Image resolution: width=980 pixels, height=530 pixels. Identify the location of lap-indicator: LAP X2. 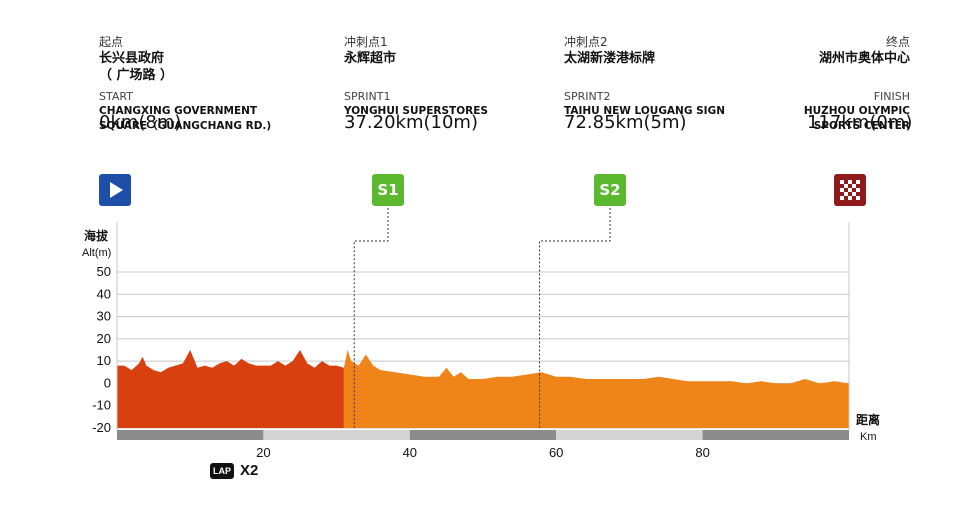
(234, 470).